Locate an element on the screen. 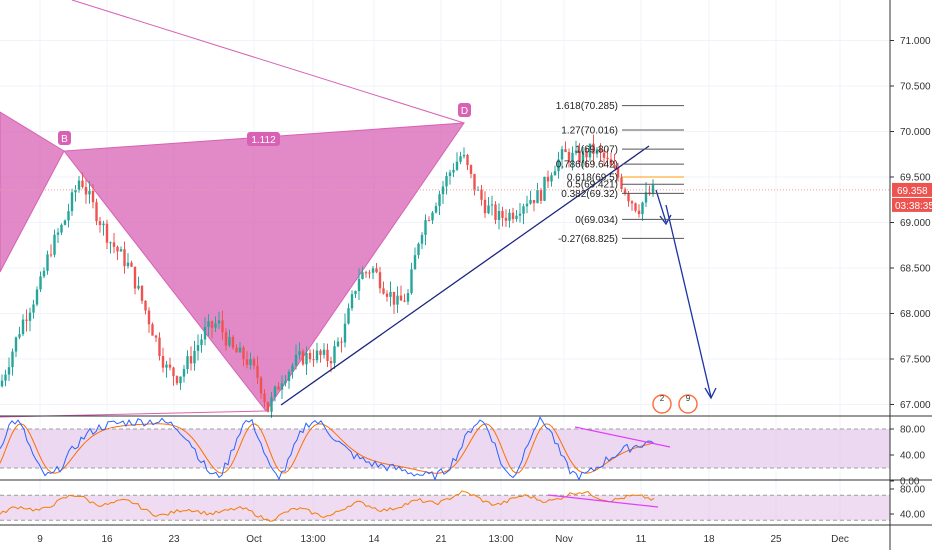 The image size is (932, 555). x-tick-label: 9 is located at coordinates (40, 539).